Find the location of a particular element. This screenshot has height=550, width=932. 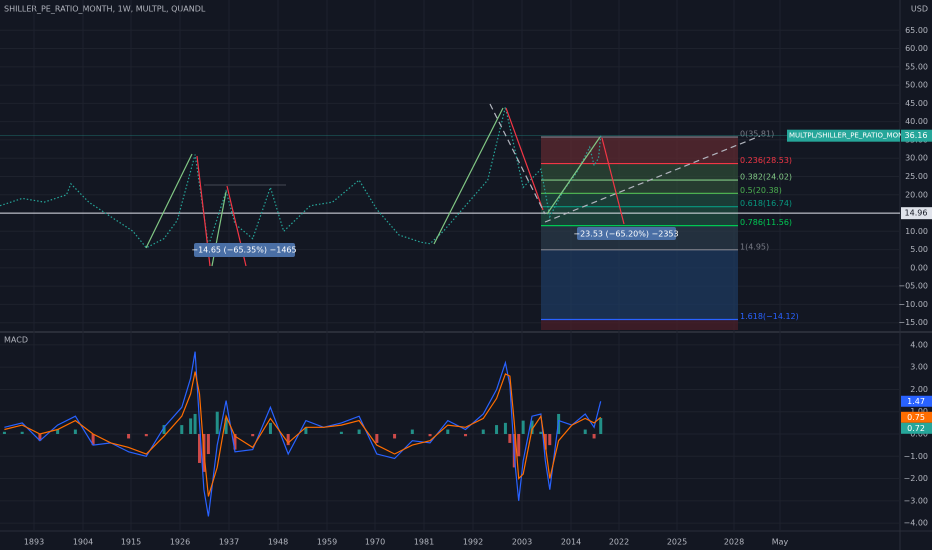

price-tag-label: 14.96 is located at coordinates (916, 213).